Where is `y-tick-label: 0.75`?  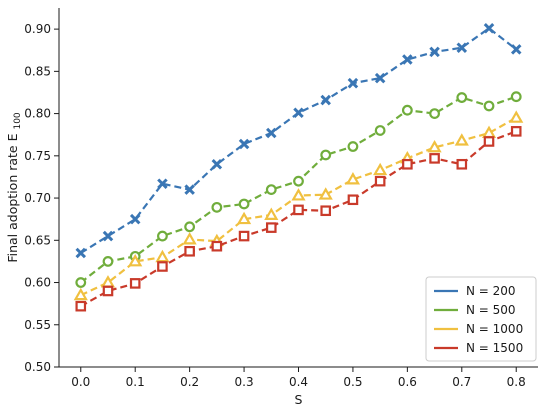 y-tick-label: 0.75 is located at coordinates (37, 156).